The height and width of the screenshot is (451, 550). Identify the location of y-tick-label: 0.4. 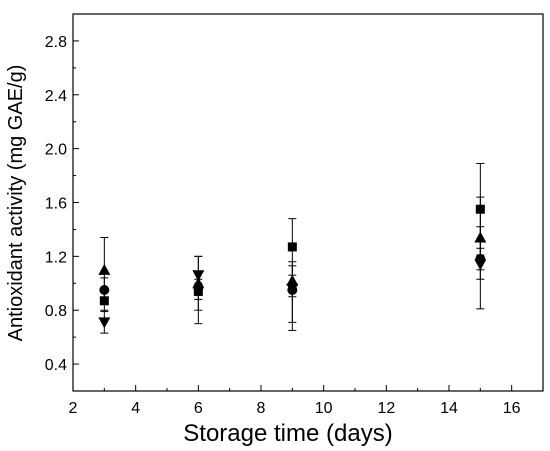
(56, 365).